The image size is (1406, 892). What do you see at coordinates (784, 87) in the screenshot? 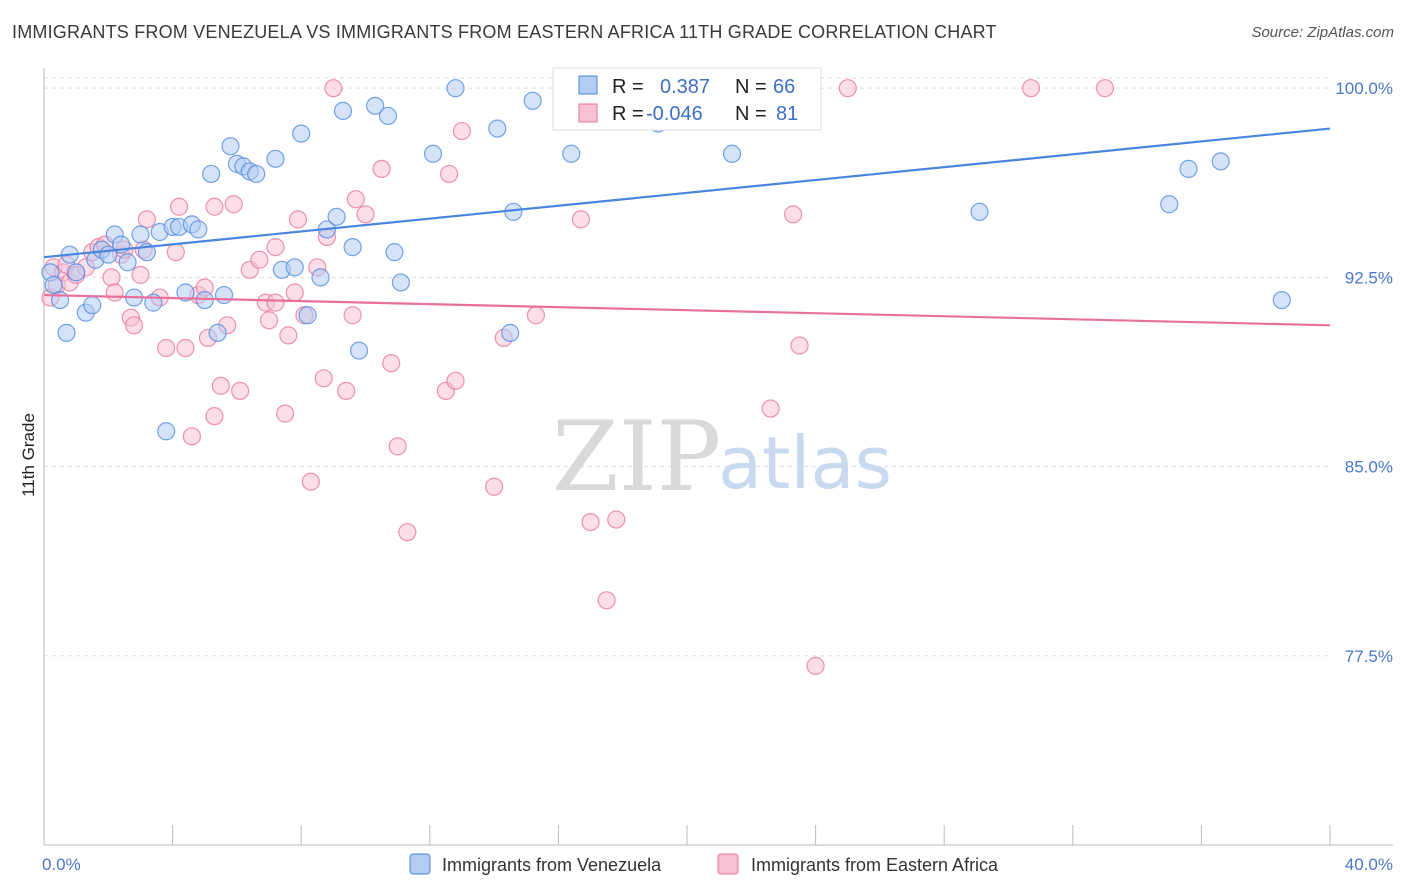
I see `legend-n-value-1: 66` at bounding box center [784, 87].